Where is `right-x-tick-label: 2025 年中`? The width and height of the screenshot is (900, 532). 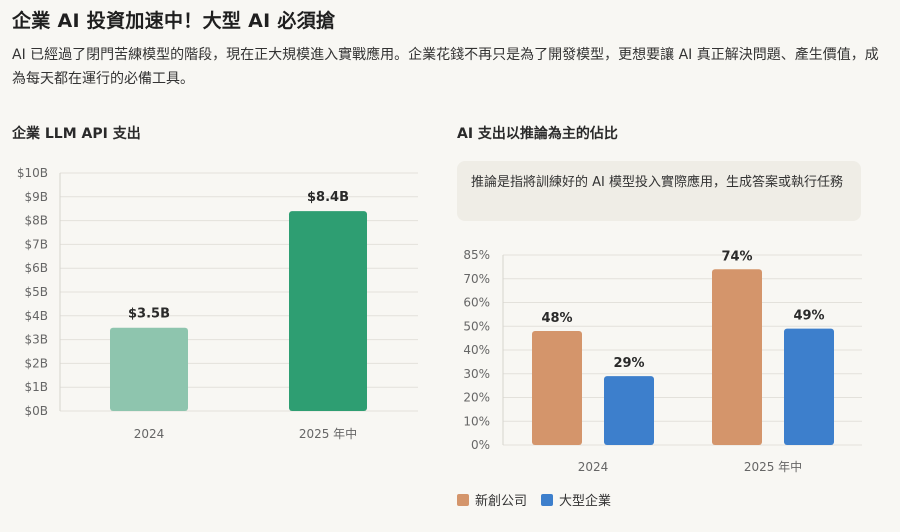
right-x-tick-label: 2025 年中 is located at coordinates (773, 466).